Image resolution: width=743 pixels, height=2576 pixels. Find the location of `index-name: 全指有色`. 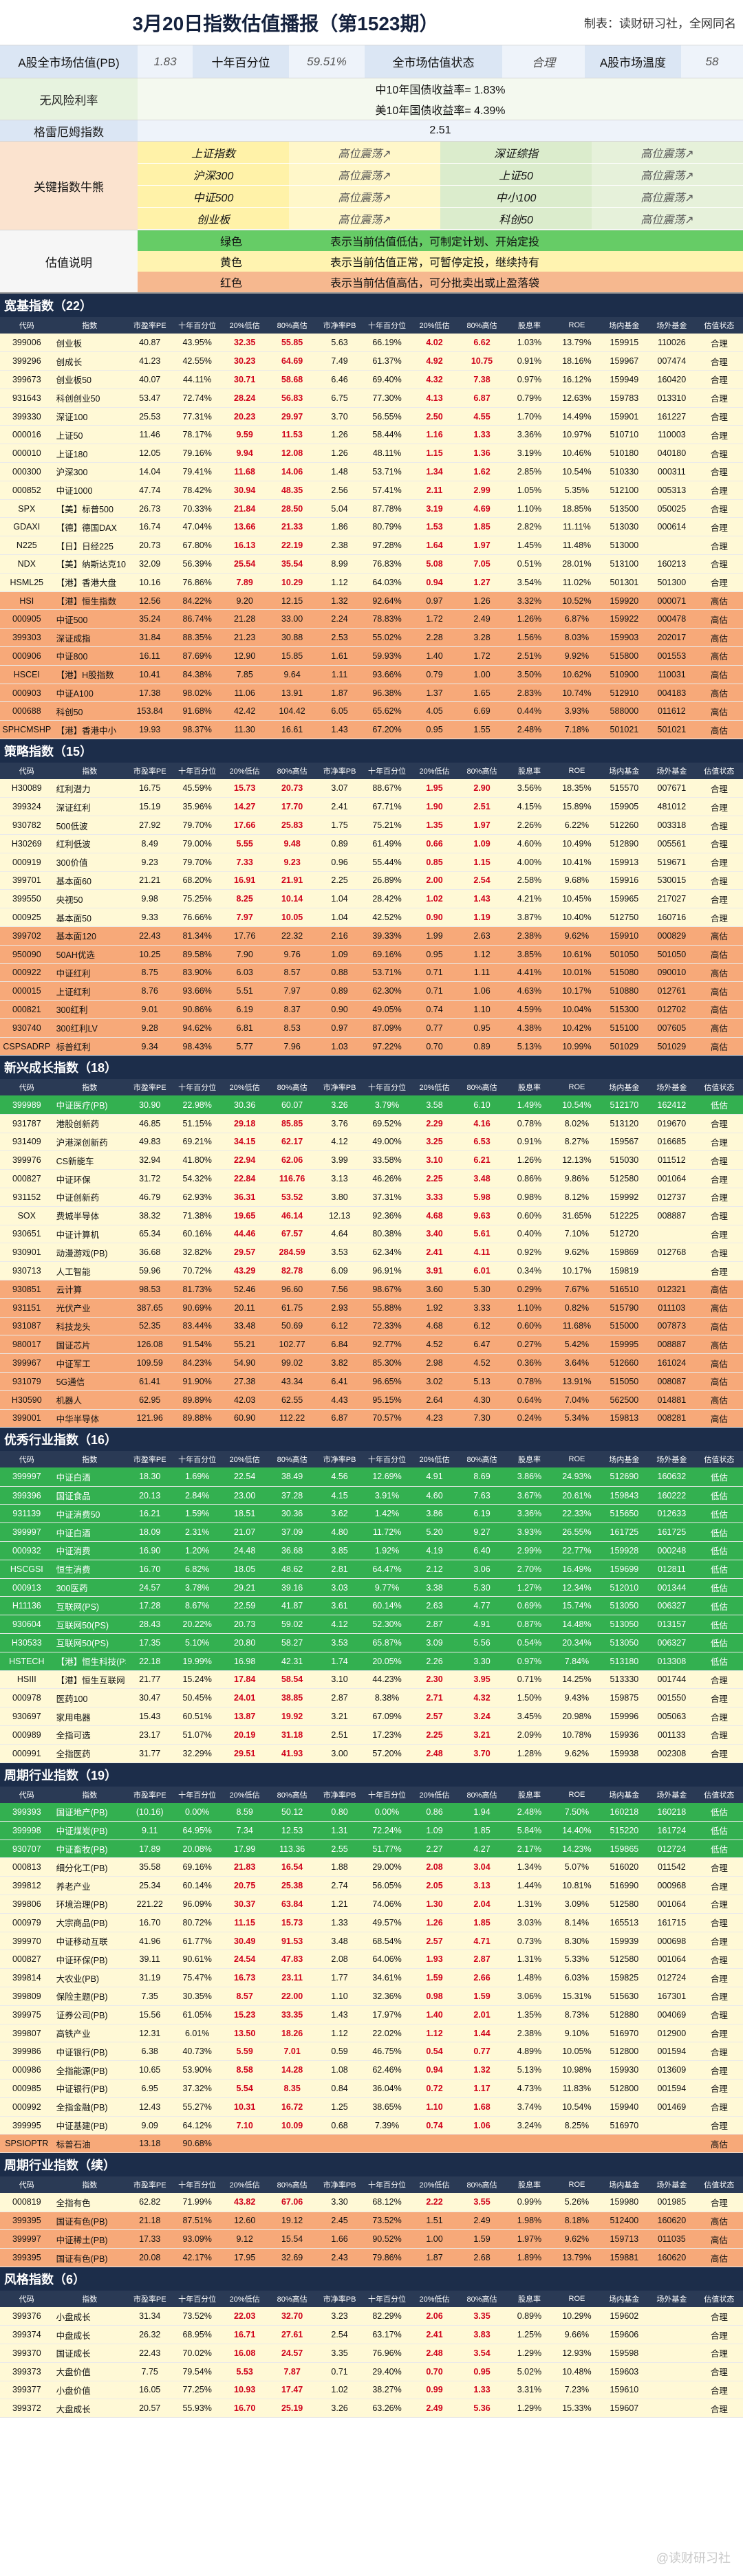

index-name: 全指有色 is located at coordinates (73, 2203).